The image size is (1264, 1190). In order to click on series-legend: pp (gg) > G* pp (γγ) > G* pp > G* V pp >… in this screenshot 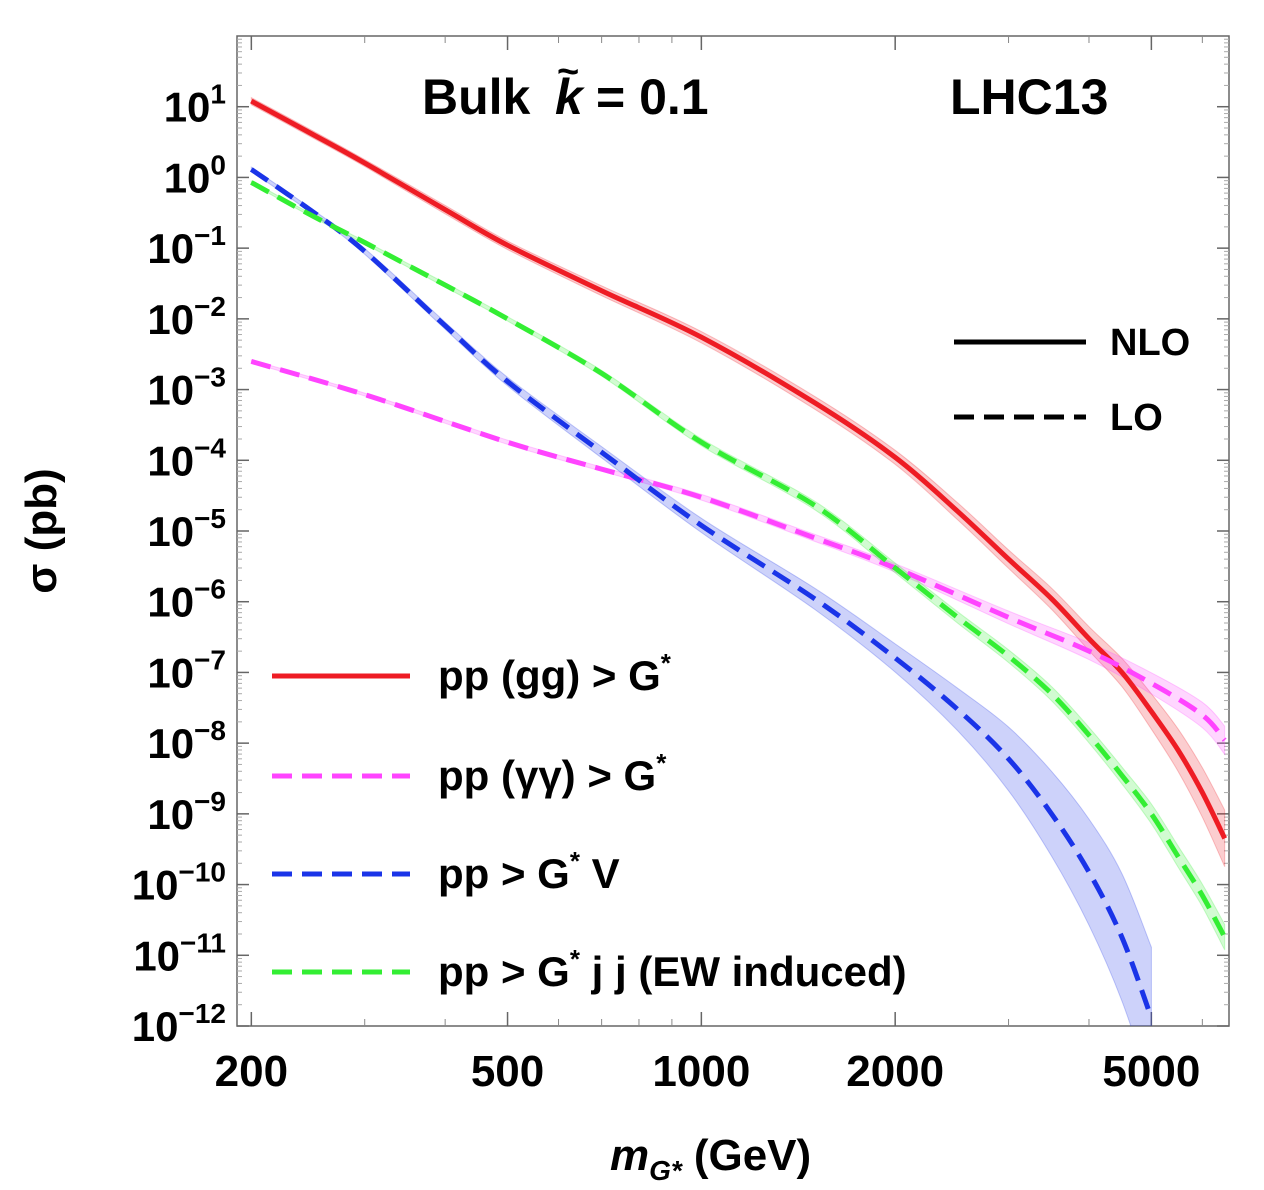, I will do `click(589, 821)`.